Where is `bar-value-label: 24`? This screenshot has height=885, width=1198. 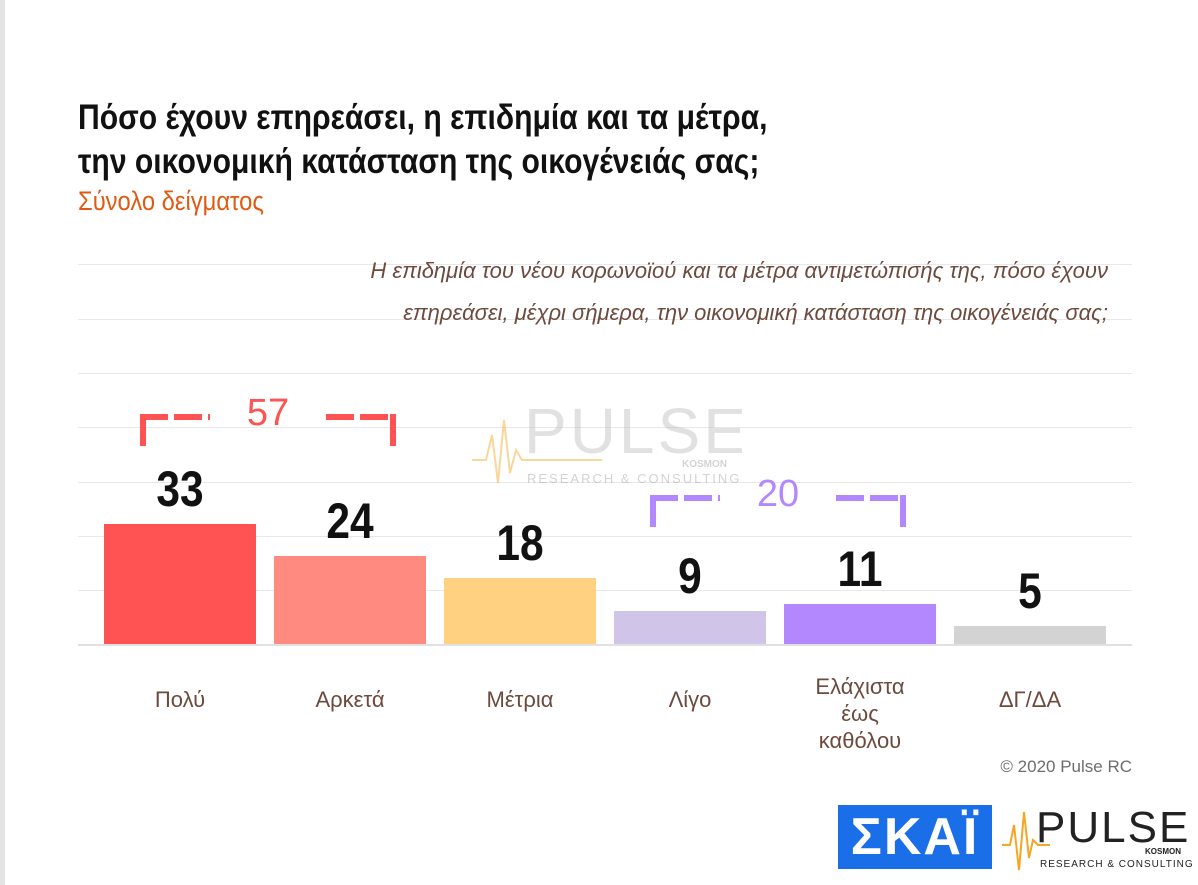 bar-value-label: 24 is located at coordinates (350, 521).